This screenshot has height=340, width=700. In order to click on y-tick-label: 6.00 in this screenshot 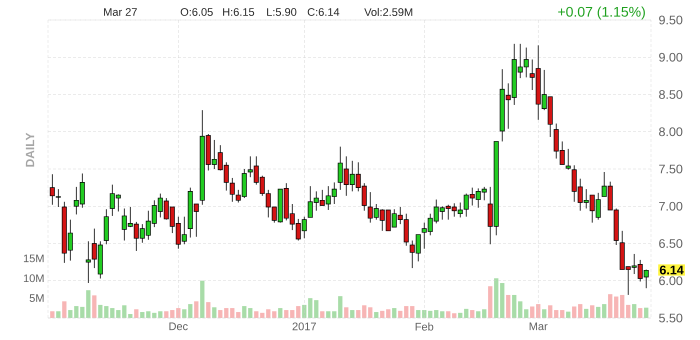, I will do `click(670, 281)`.